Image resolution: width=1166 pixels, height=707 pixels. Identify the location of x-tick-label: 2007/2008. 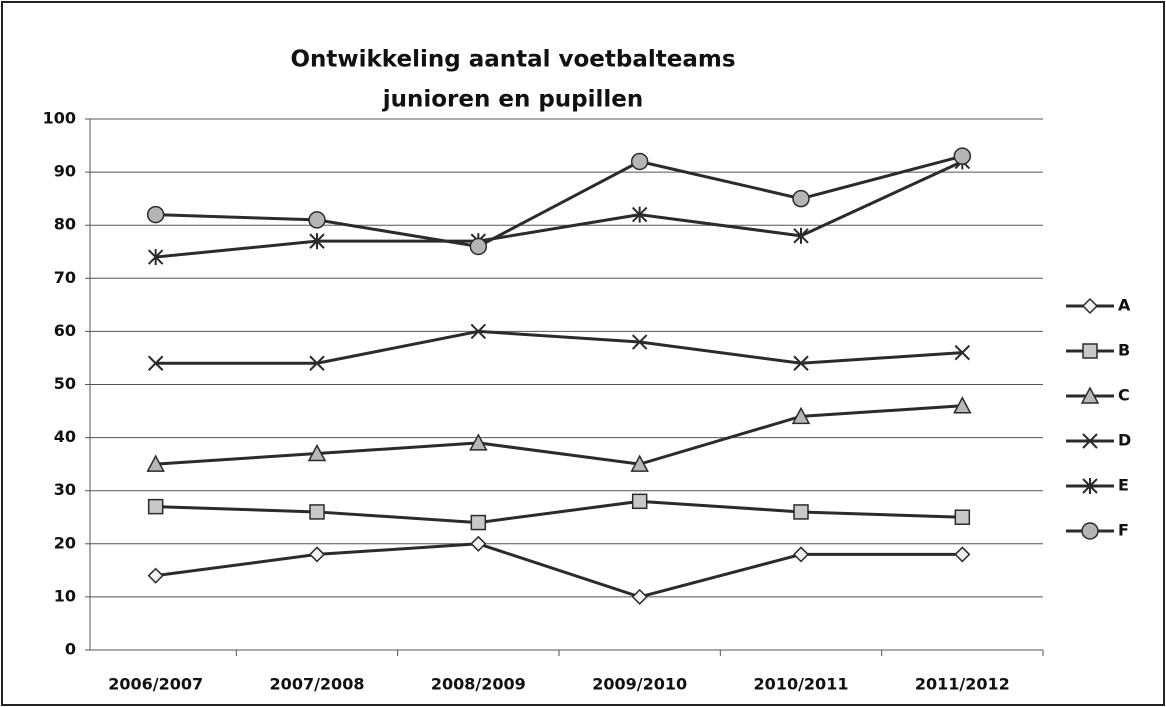
(317, 684).